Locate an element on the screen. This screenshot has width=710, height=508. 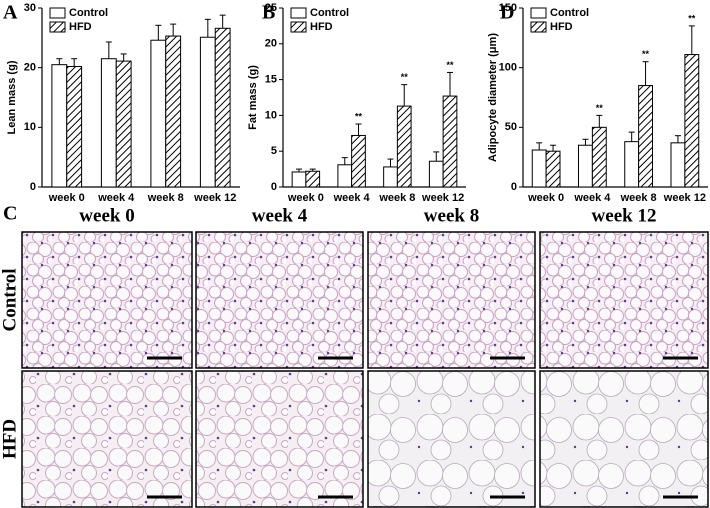
y-tick-label: 150 is located at coordinates (508, 8).